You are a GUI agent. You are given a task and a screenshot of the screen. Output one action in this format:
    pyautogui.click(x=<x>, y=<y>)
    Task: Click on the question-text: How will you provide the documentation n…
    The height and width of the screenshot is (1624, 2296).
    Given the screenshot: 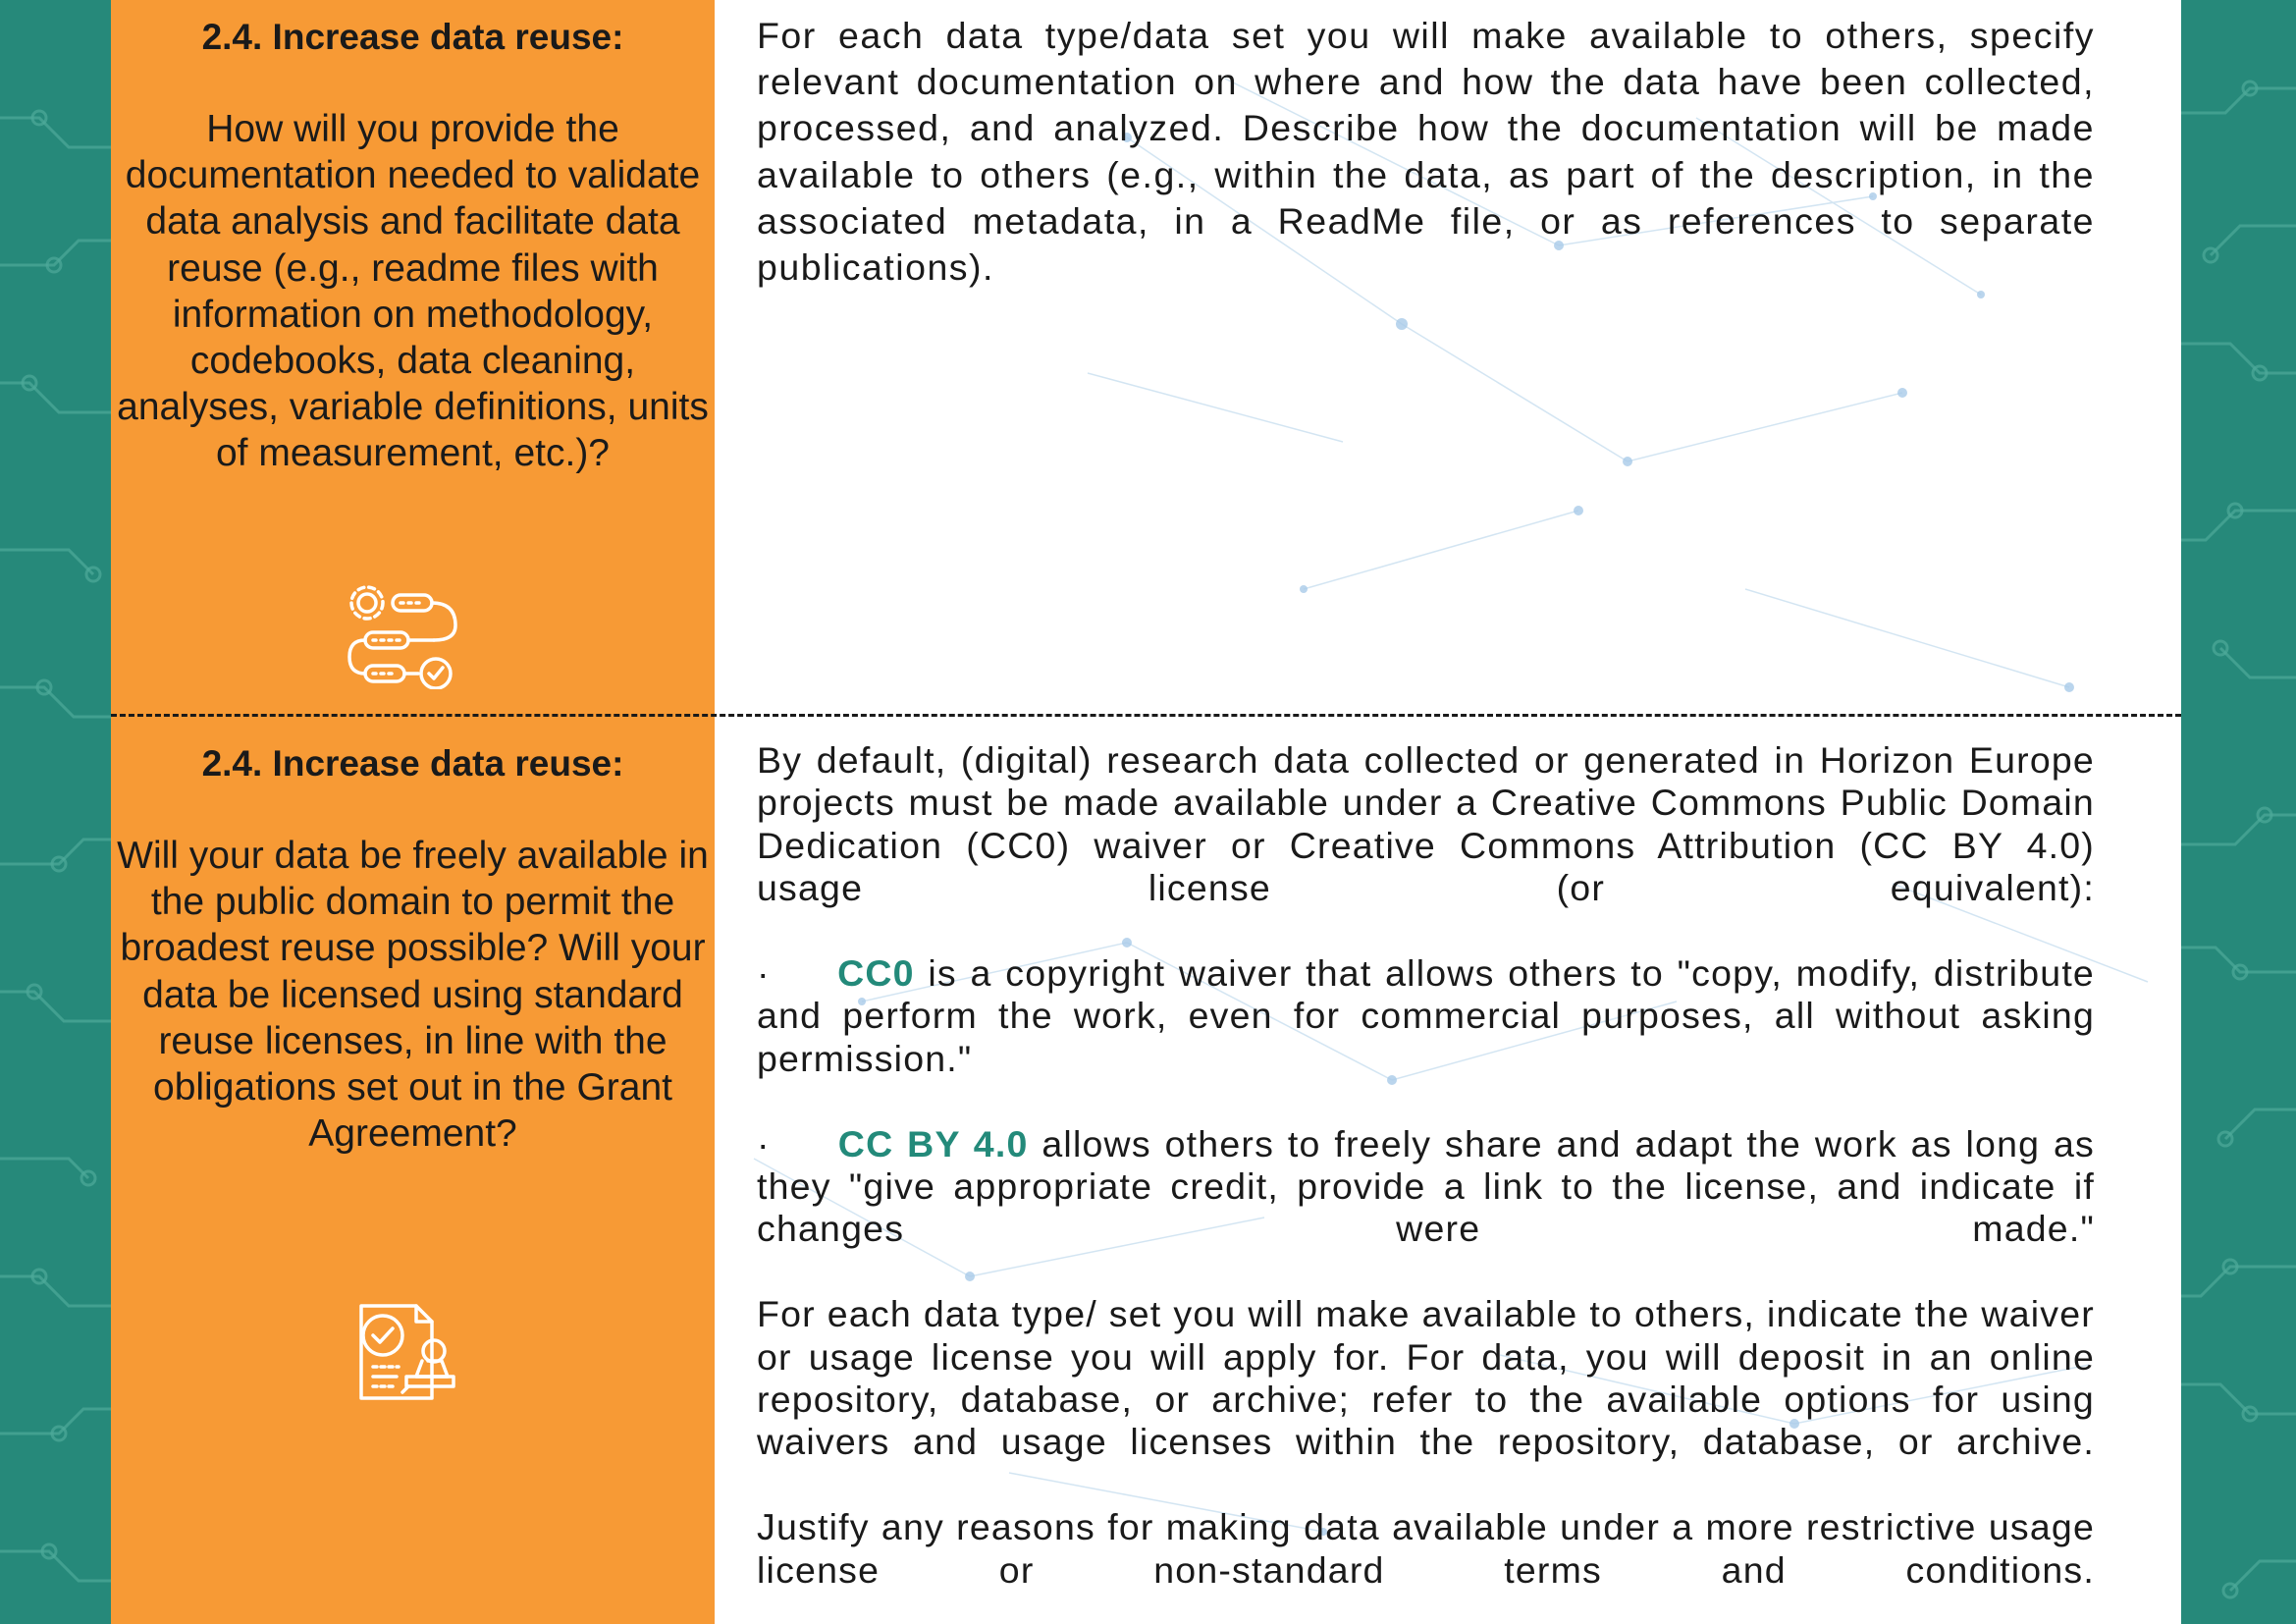 What is the action you would take?
    pyautogui.click(x=413, y=291)
    